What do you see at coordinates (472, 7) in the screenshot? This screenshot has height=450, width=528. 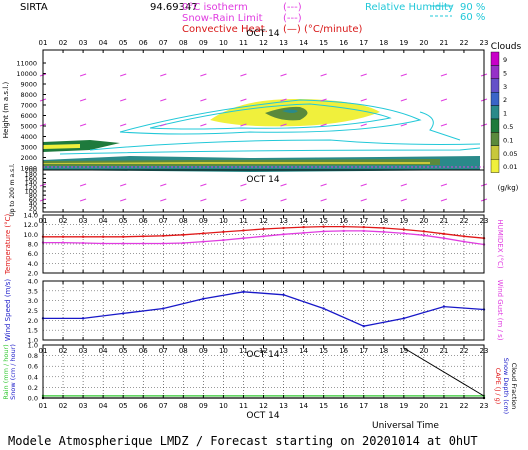 I see `humidity-value-90: 90 %` at bounding box center [472, 7].